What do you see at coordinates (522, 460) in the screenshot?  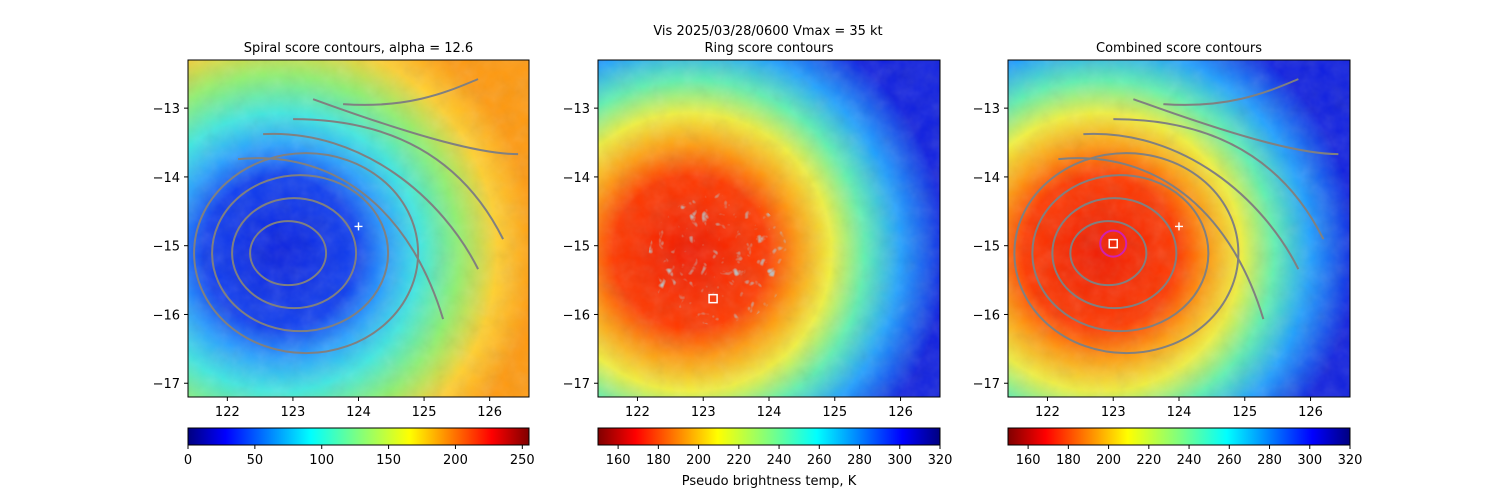 I see `colorbar-tick-label: 250` at bounding box center [522, 460].